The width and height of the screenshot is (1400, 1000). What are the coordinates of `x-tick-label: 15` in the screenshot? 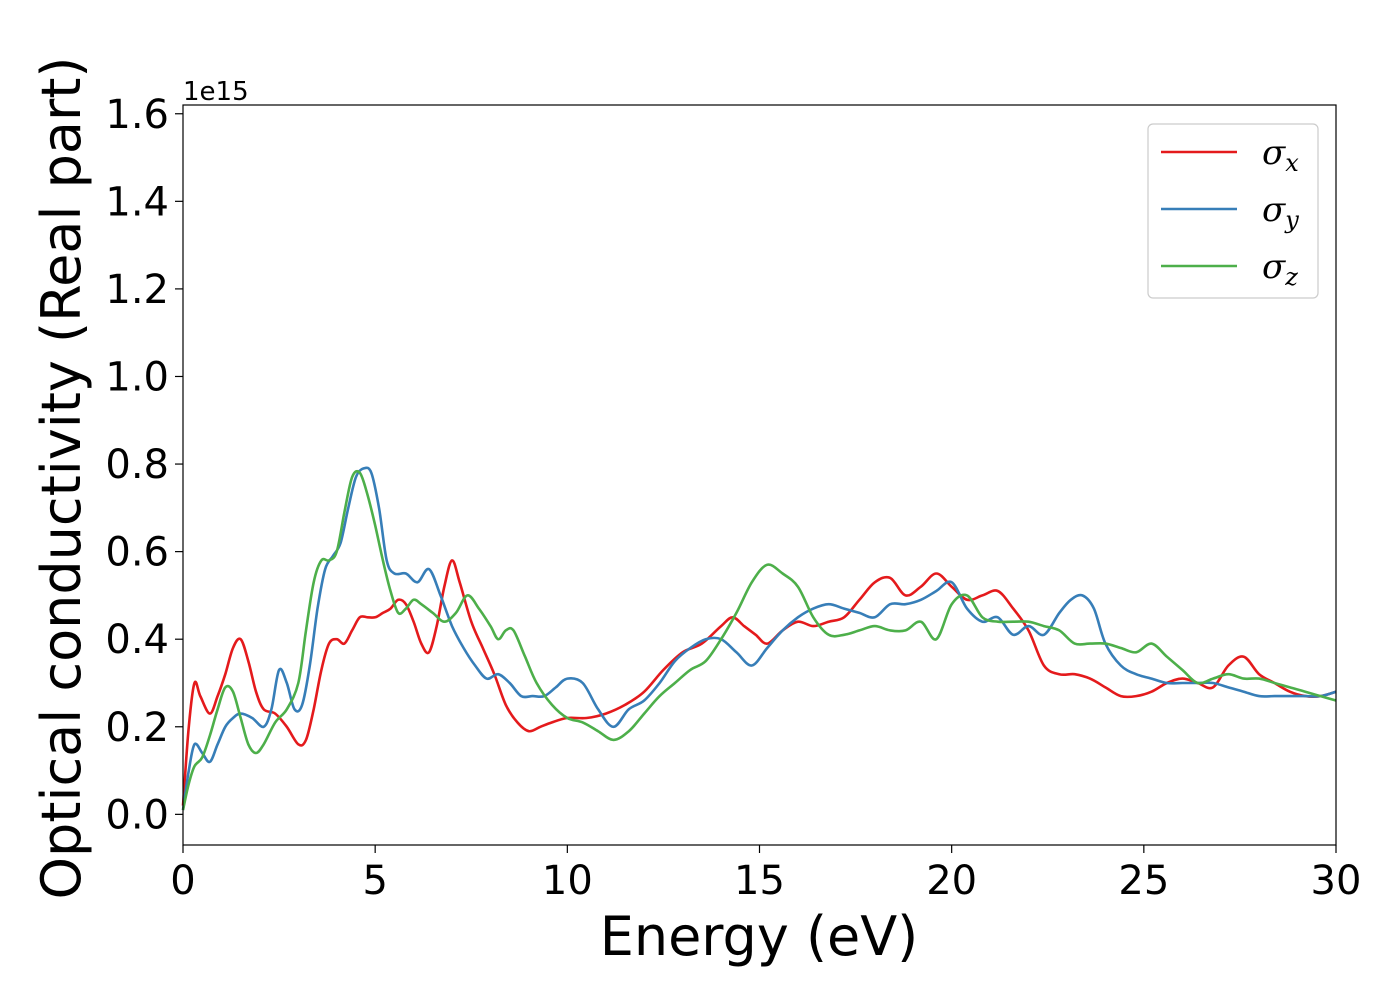 It's located at (759, 881).